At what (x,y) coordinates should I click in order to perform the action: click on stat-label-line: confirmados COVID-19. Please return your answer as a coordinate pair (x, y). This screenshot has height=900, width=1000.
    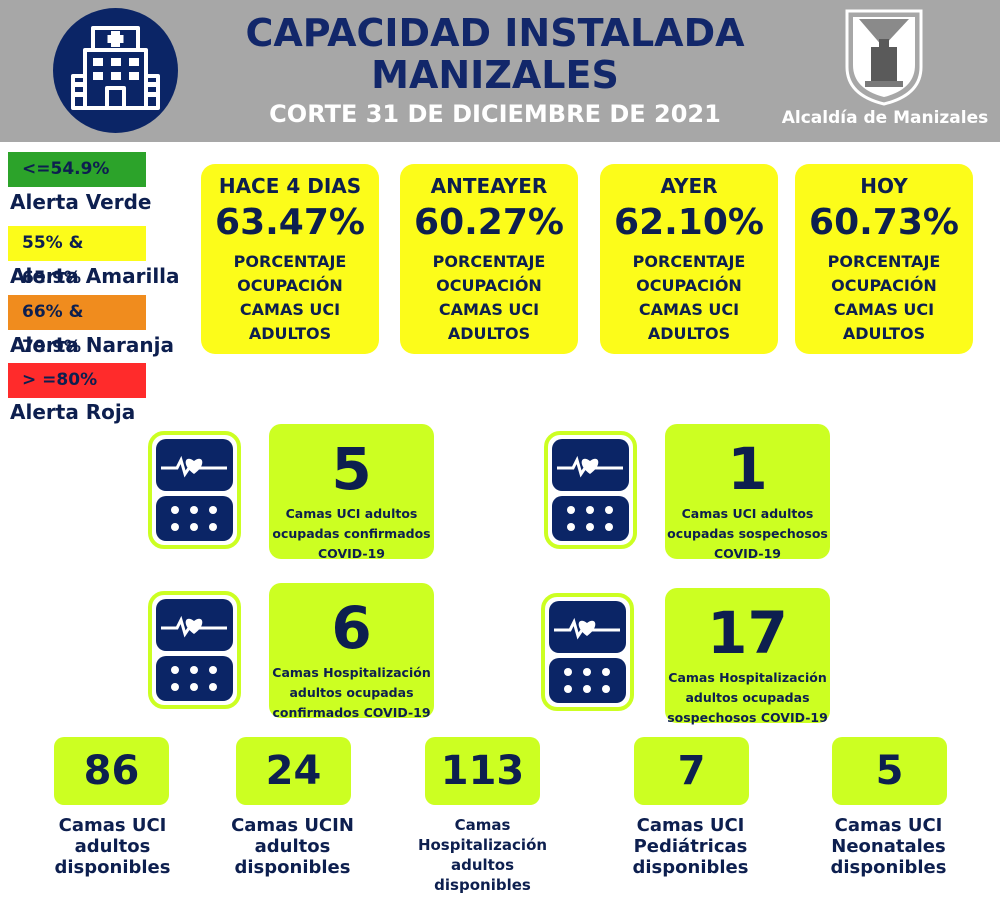
    Looking at the image, I should click on (351, 712).